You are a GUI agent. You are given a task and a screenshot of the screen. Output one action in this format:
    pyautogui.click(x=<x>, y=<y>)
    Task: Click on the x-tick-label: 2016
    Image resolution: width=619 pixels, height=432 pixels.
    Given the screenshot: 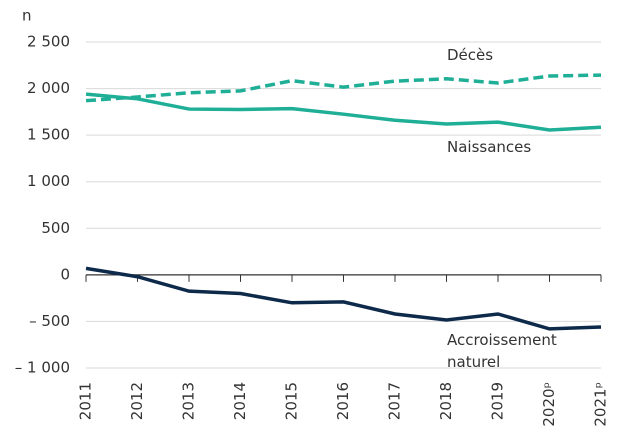 What is the action you would take?
    pyautogui.click(x=343, y=401)
    